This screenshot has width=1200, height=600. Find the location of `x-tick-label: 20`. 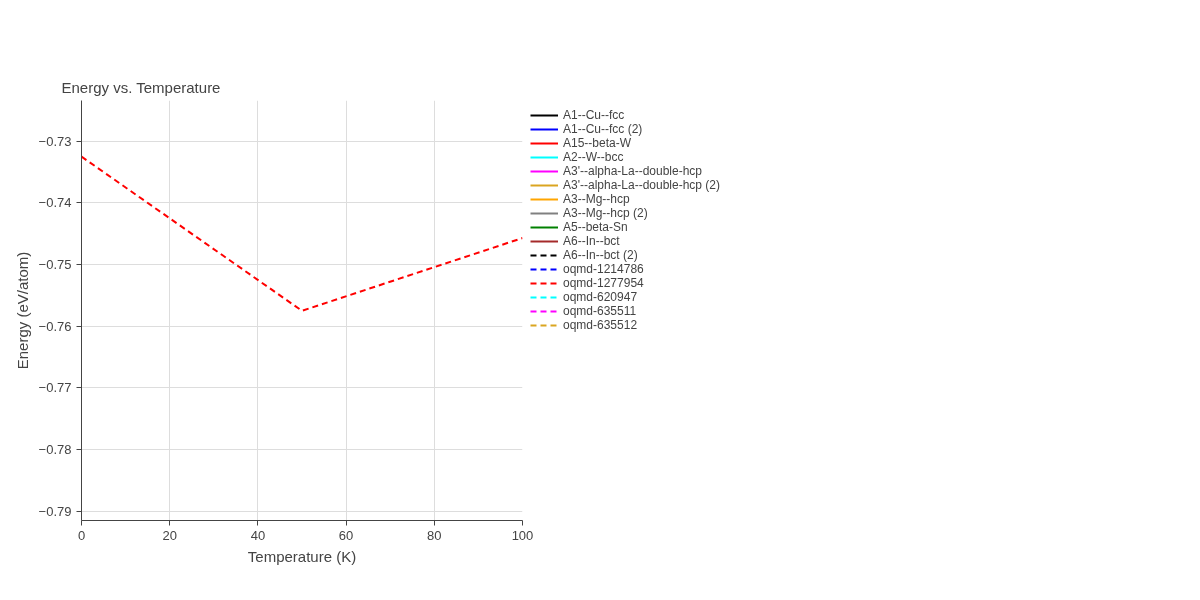

x-tick-label: 20 is located at coordinates (169, 535).